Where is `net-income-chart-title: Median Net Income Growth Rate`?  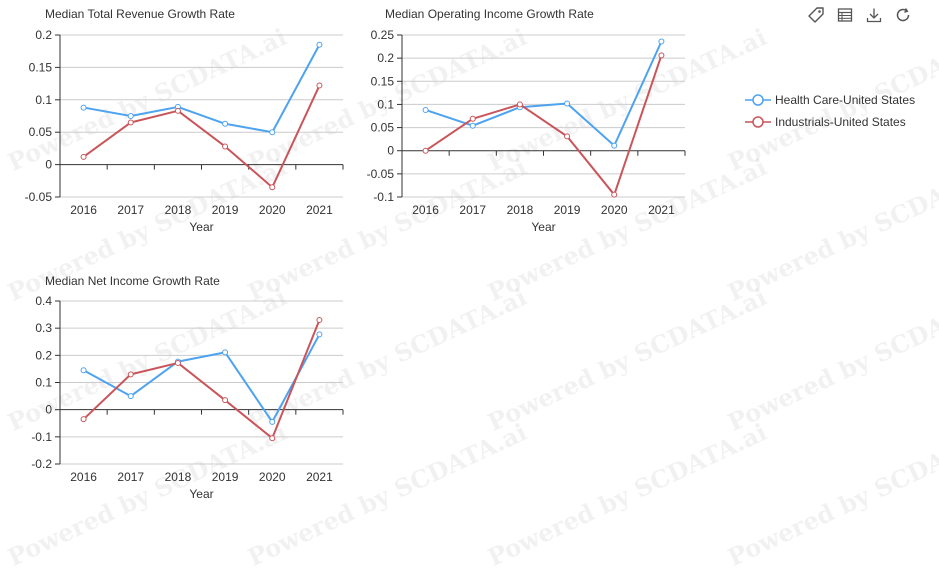 net-income-chart-title: Median Net Income Growth Rate is located at coordinates (132, 281).